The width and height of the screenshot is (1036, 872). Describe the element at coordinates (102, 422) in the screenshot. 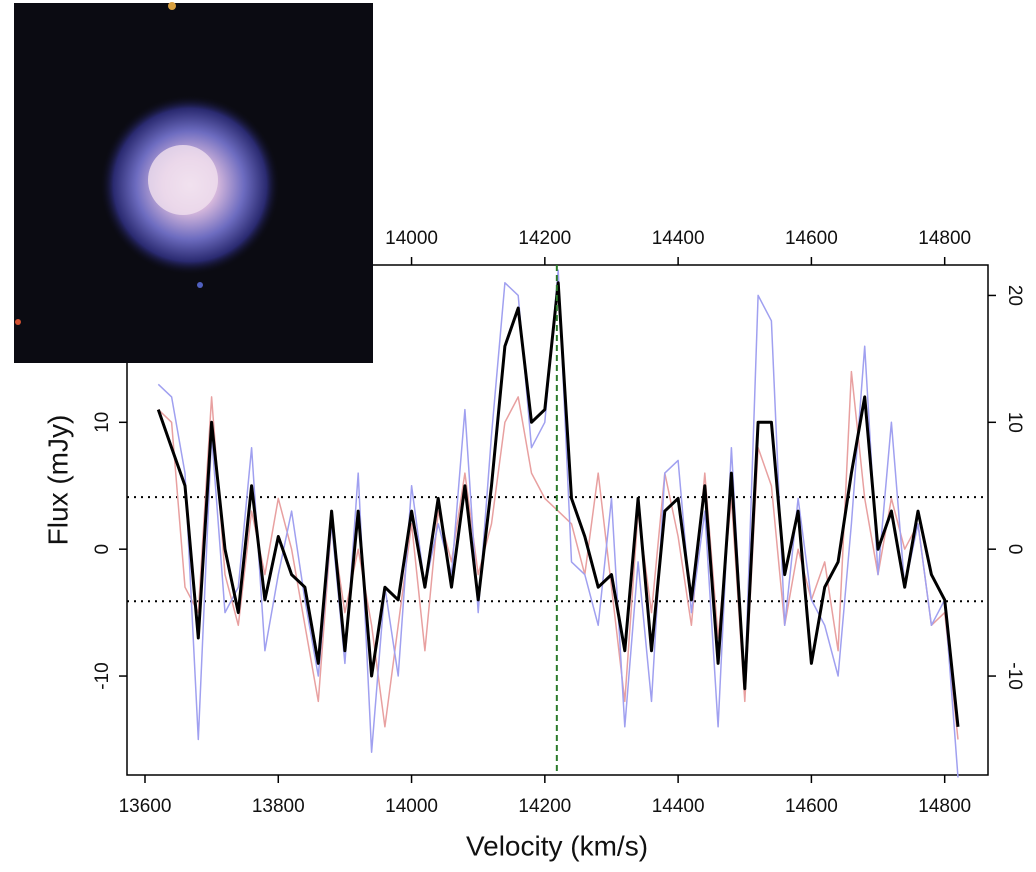

I see `y-tick-label: 10` at that location.